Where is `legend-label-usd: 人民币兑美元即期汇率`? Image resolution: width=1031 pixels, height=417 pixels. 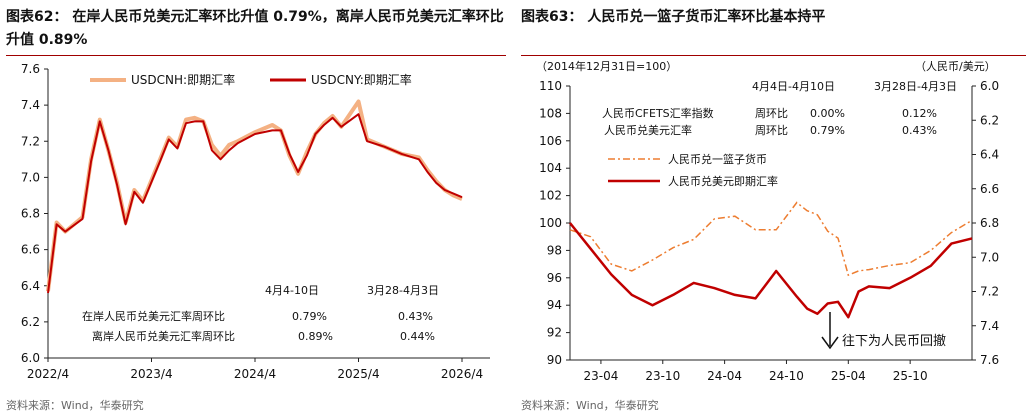
legend-label-usd: 人民币兑美元即期汇率 is located at coordinates (723, 181).